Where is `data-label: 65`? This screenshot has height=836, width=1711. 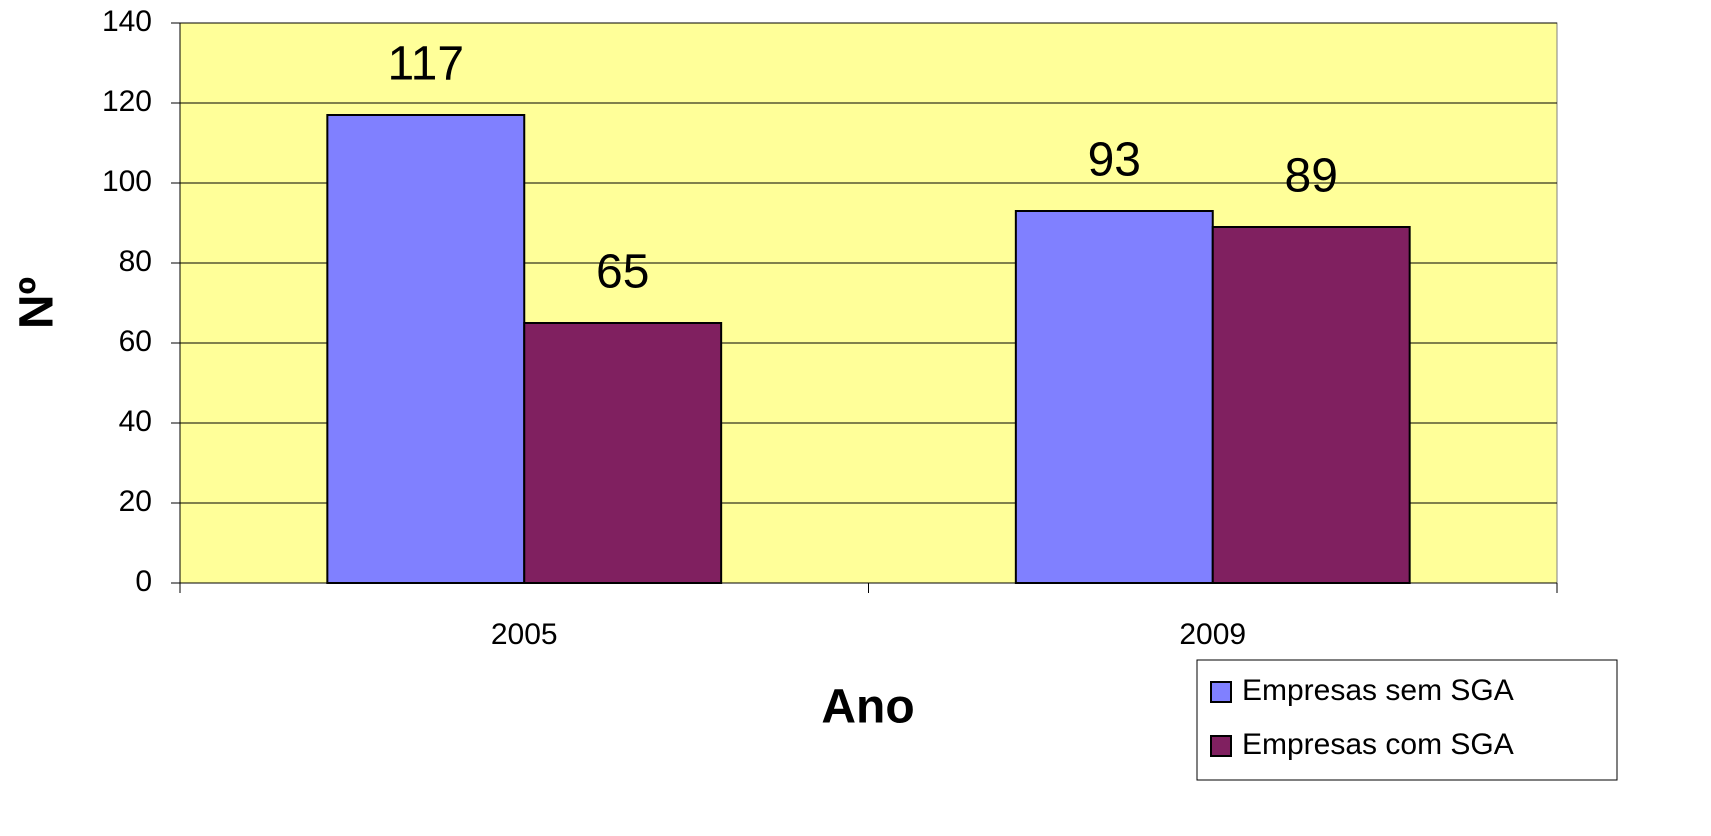
data-label: 65 is located at coordinates (622, 272).